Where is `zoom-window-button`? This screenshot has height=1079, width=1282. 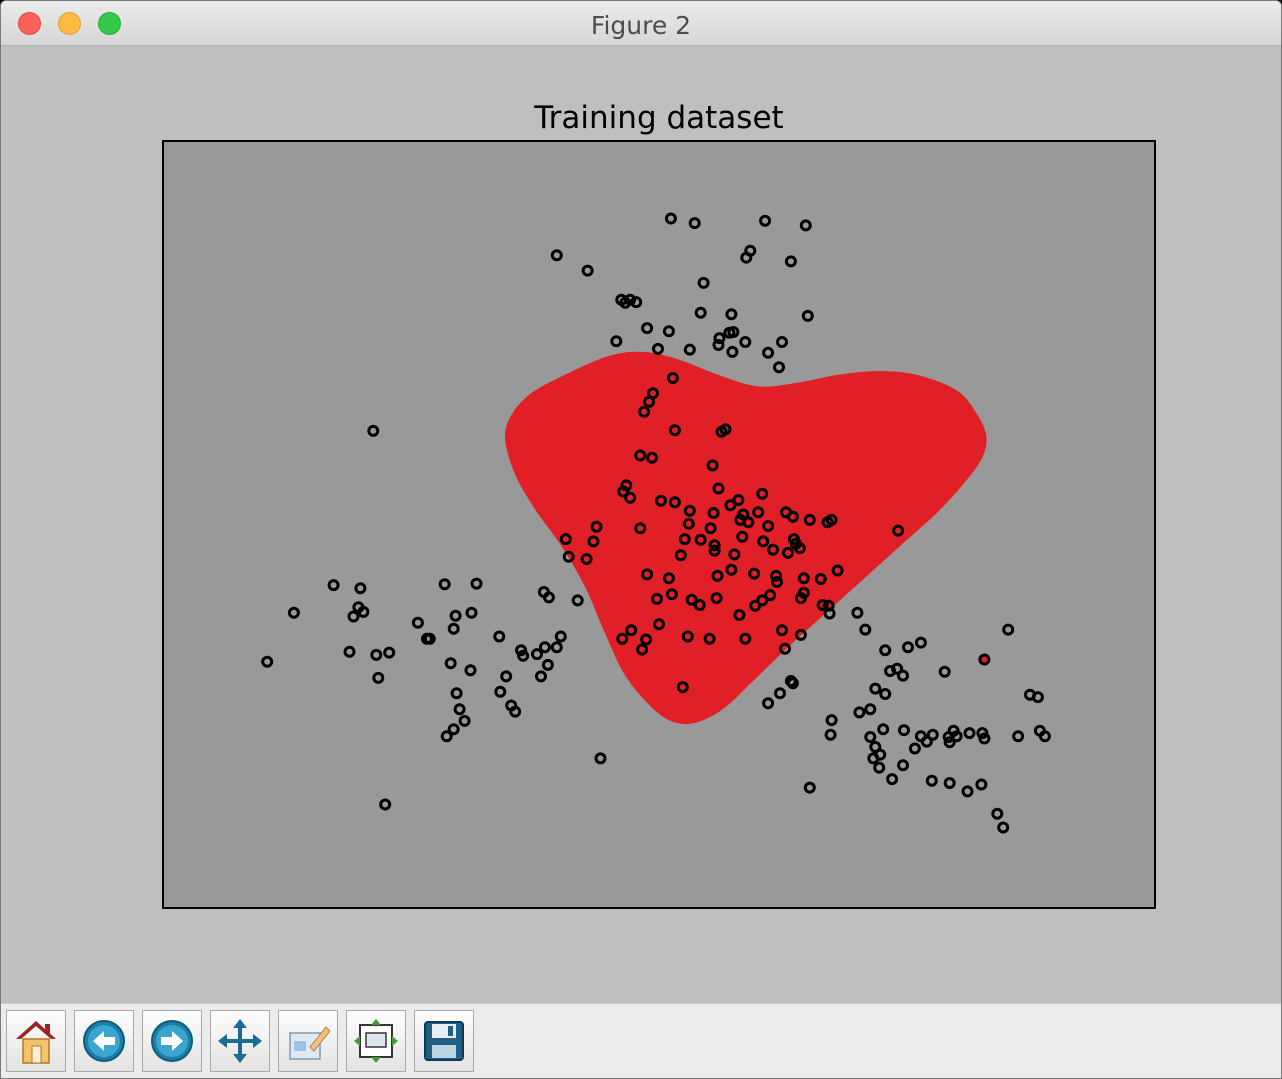
zoom-window-button is located at coordinates (109, 23).